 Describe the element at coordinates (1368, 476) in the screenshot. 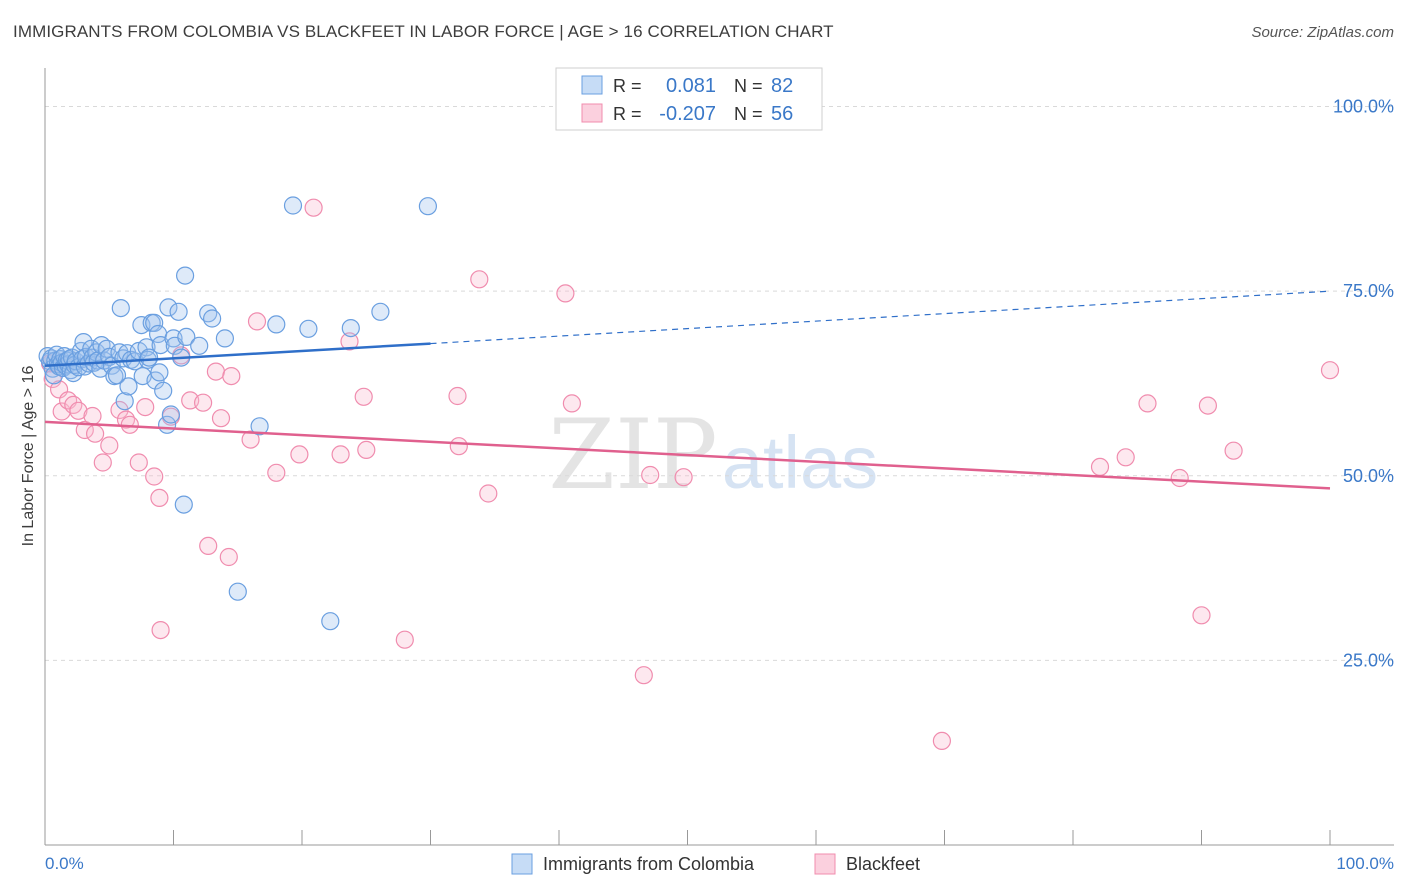

I see `y-tick-label-50: 50.0%` at that location.